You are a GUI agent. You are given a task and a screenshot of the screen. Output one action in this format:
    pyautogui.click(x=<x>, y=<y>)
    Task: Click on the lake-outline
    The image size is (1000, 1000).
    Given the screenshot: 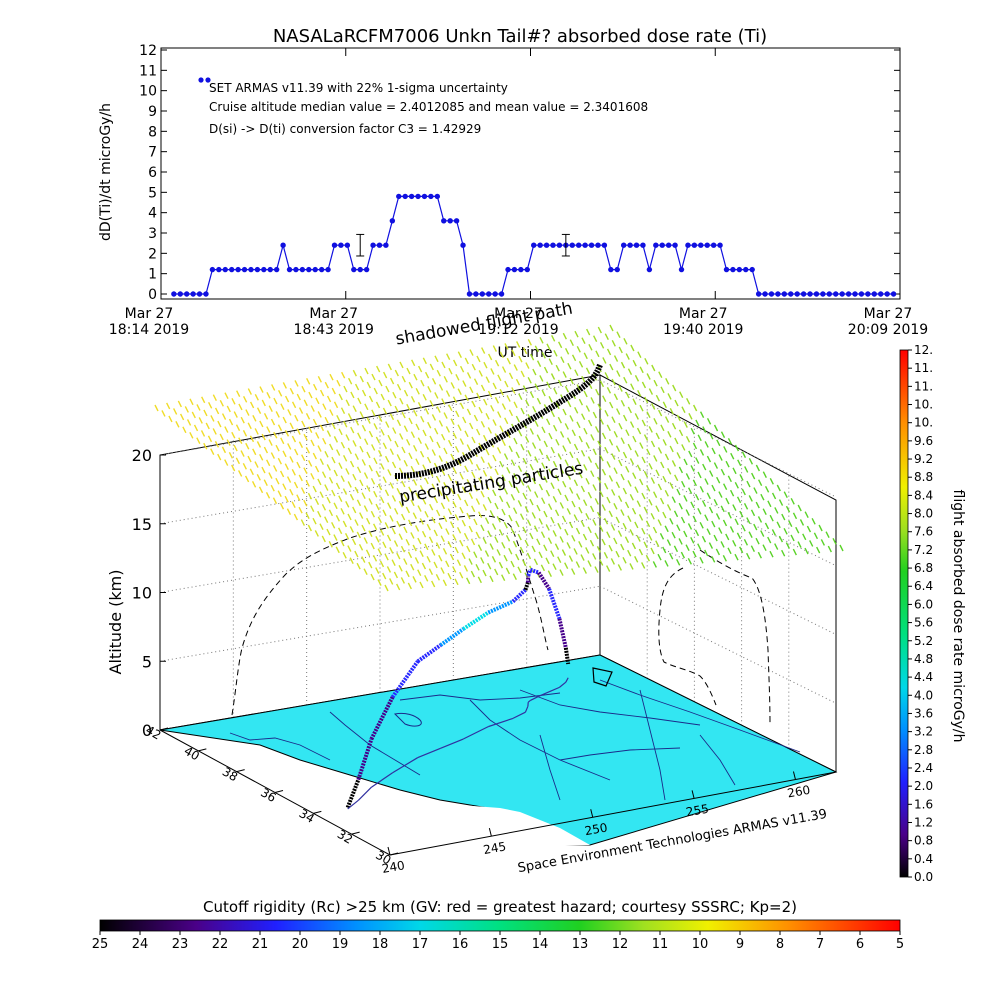 What is the action you would take?
    pyautogui.click(x=407, y=719)
    